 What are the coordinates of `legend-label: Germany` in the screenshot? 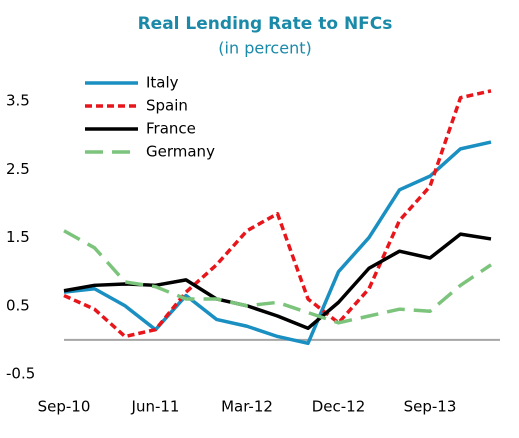 It's located at (180, 152).